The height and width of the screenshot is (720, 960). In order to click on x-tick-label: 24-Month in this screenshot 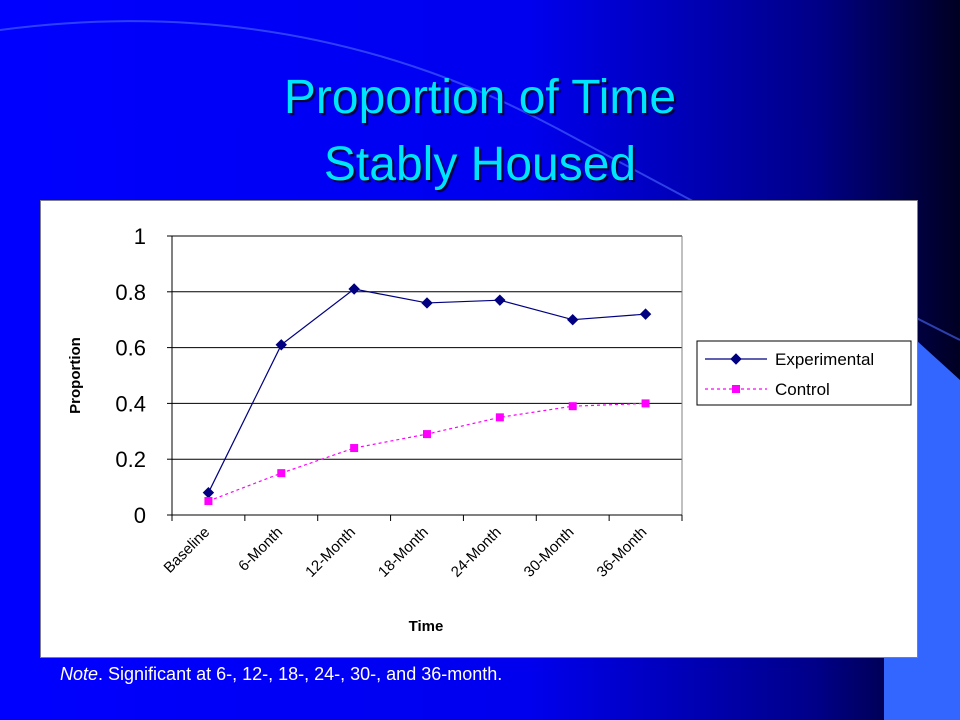, I will do `click(476, 552)`.